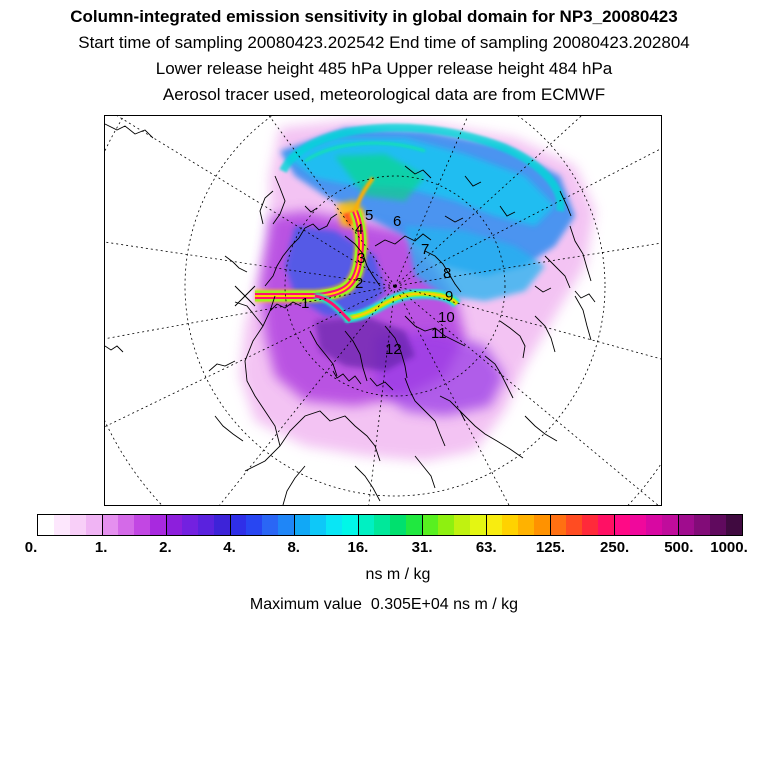 The width and height of the screenshot is (768, 768). I want to click on colorbar-tick-label: 8., so click(293, 547).